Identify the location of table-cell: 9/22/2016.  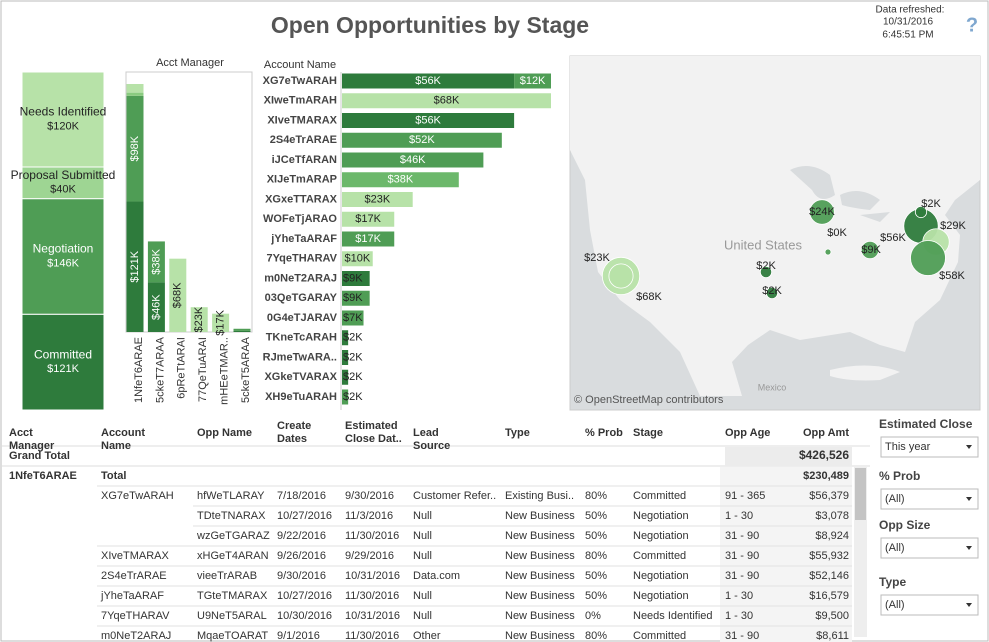
(301, 536).